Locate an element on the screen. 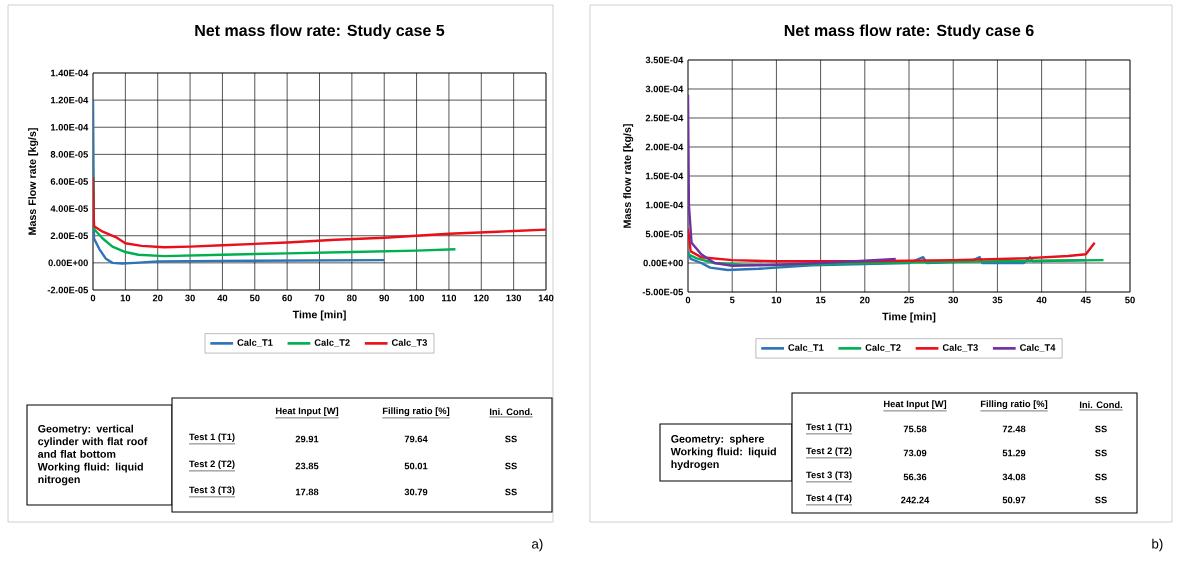 The height and width of the screenshot is (561, 1180). x-tick-label: 5 is located at coordinates (732, 300).